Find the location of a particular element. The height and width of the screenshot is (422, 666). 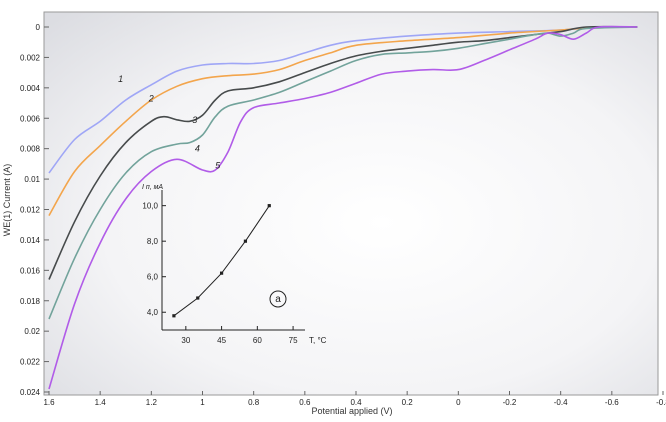

x-tick-label: 0.2 is located at coordinates (408, 402).